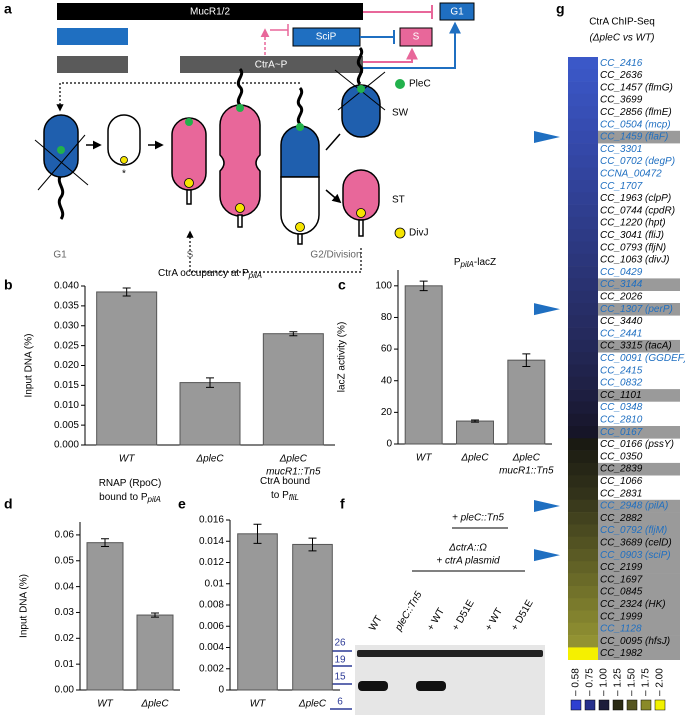 This screenshot has width=685, height=726. I want to click on band, so click(450, 653).